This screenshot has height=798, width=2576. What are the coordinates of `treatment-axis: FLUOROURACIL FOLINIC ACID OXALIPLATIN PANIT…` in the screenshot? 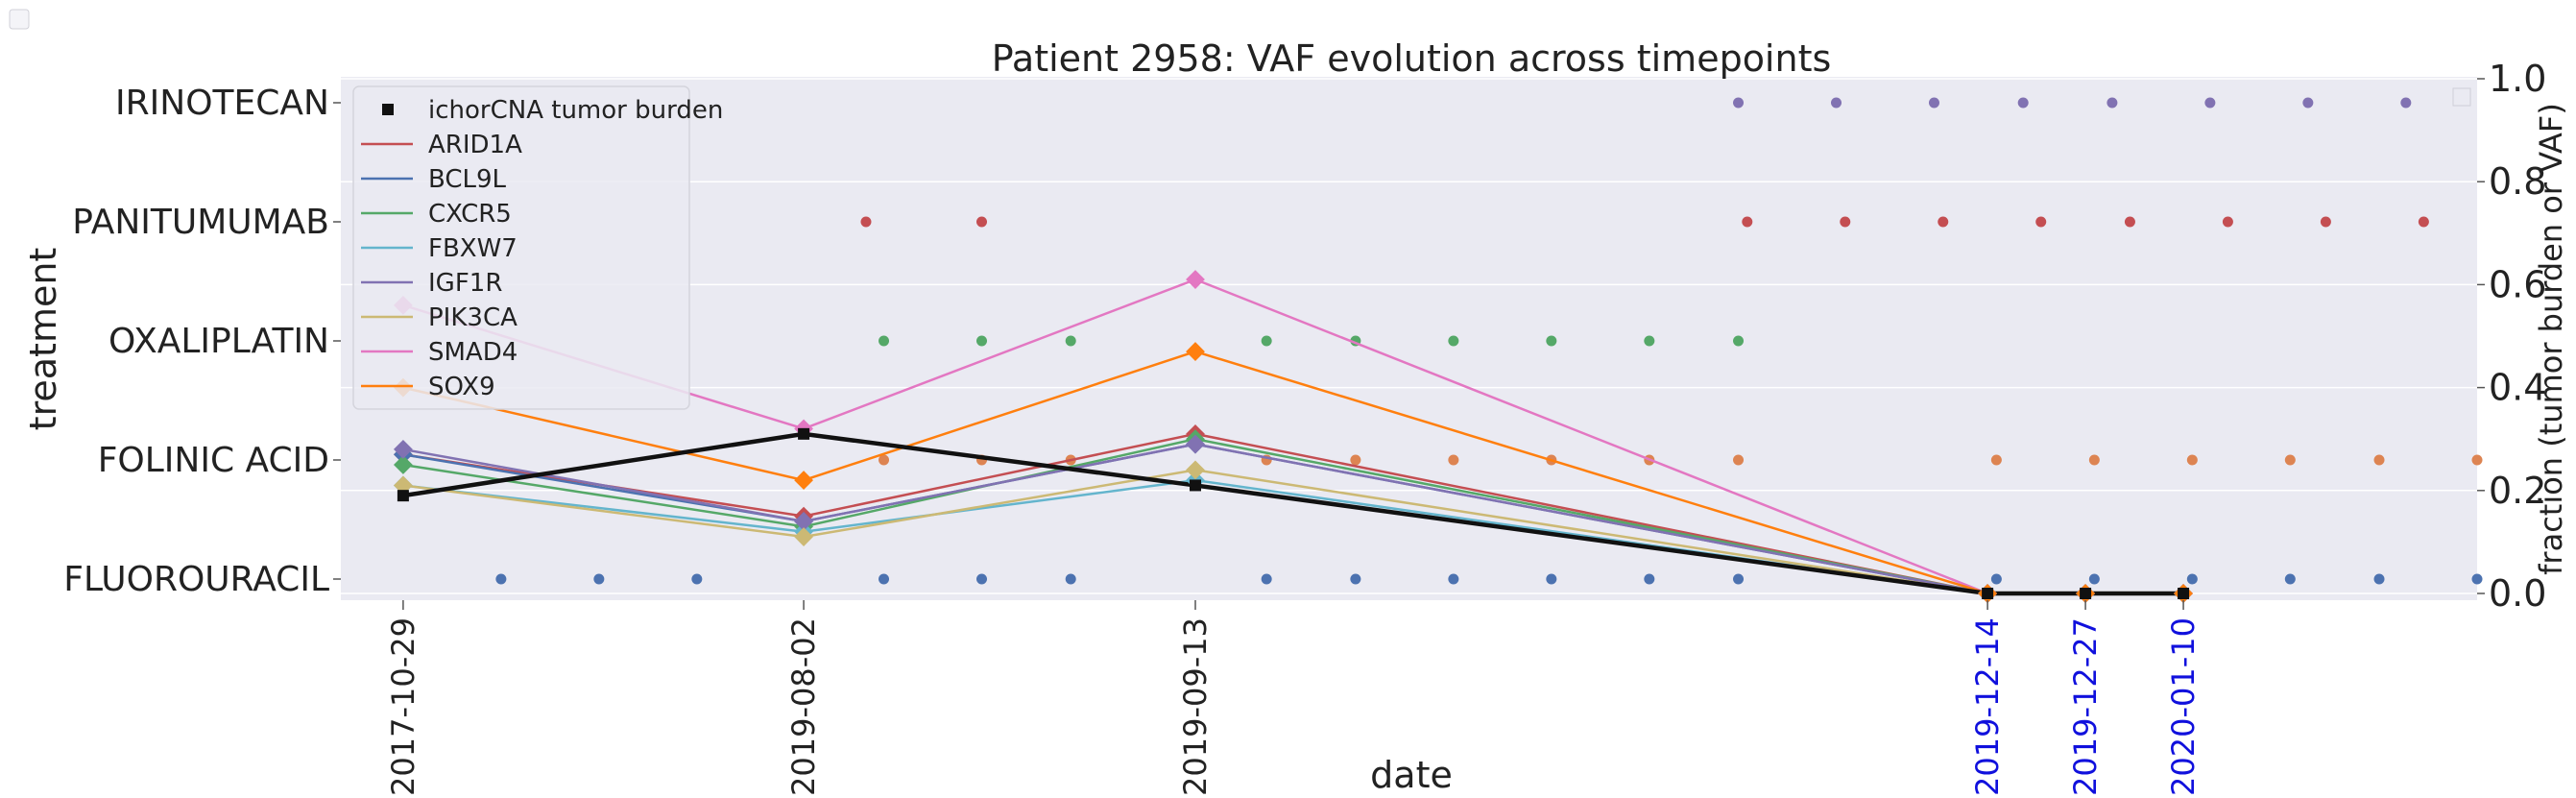 It's located at (202, 341).